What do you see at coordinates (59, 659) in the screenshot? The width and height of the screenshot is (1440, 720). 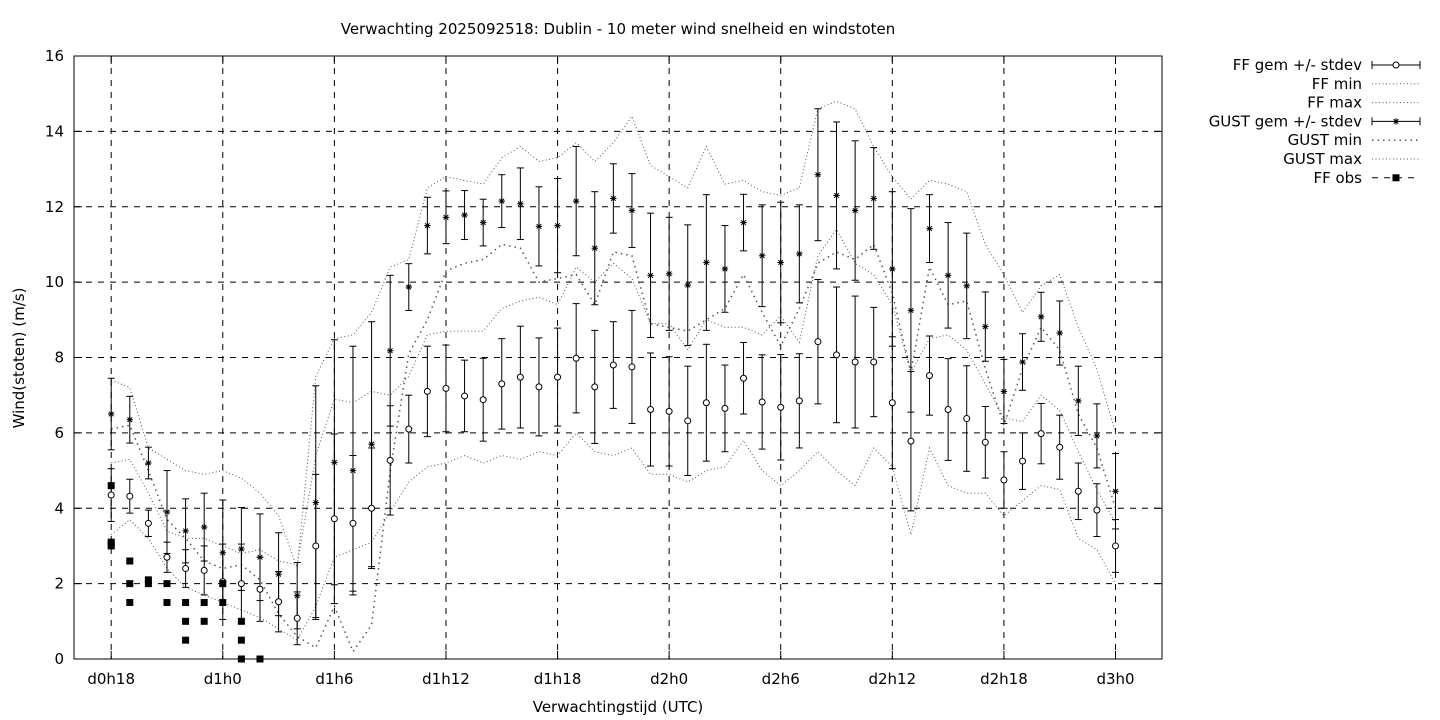 I see `y-tick-label: 0` at bounding box center [59, 659].